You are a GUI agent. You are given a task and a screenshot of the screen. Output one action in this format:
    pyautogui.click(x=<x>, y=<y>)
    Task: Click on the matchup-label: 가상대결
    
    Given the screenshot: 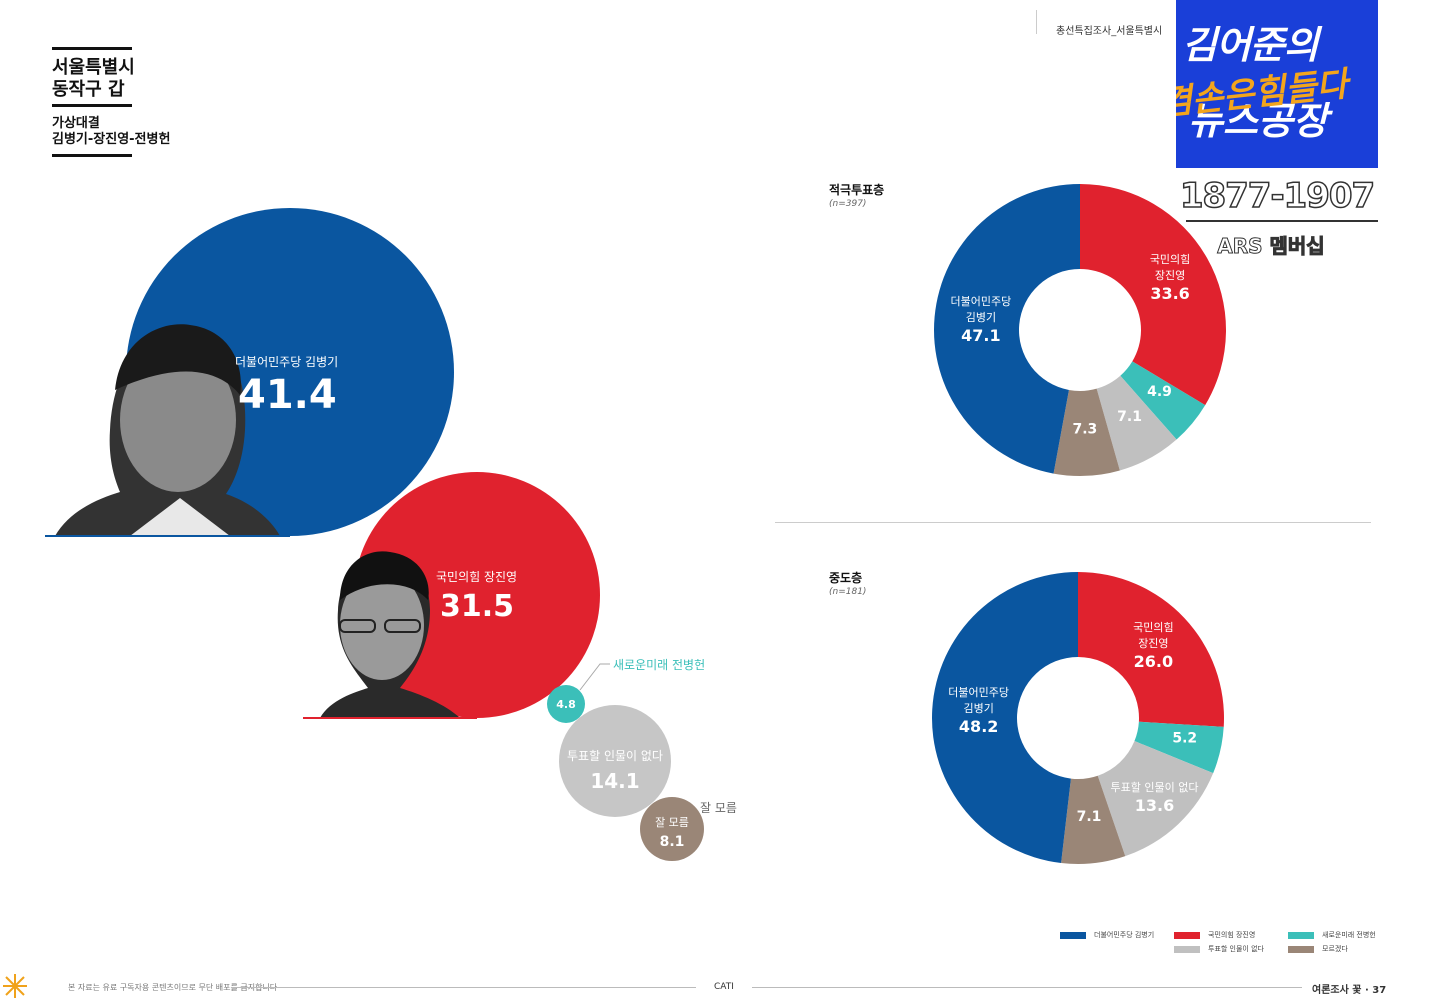 What is the action you would take?
    pyautogui.click(x=76, y=123)
    